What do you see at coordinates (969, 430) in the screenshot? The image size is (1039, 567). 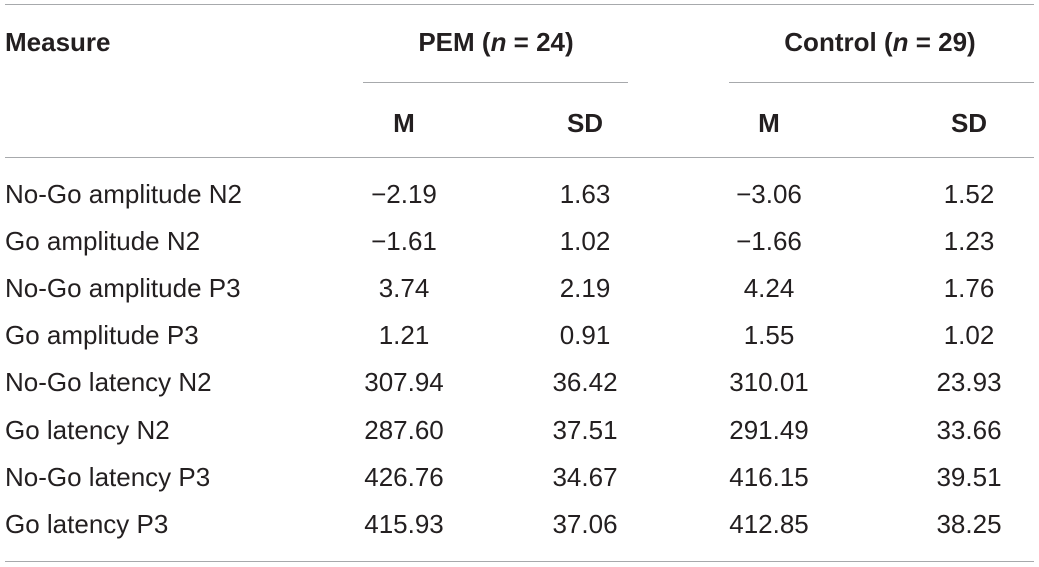 I see `table-cell: 33.66` at bounding box center [969, 430].